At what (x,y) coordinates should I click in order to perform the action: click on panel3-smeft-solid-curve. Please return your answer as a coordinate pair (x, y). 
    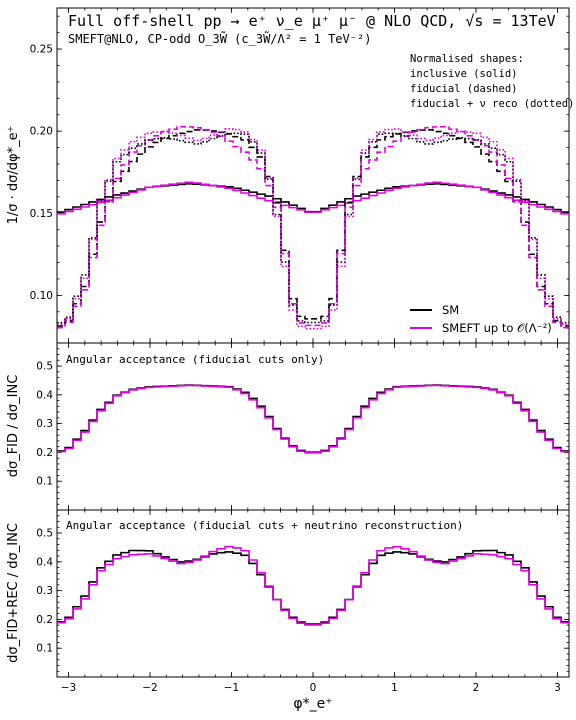
    Looking at the image, I should click on (313, 585).